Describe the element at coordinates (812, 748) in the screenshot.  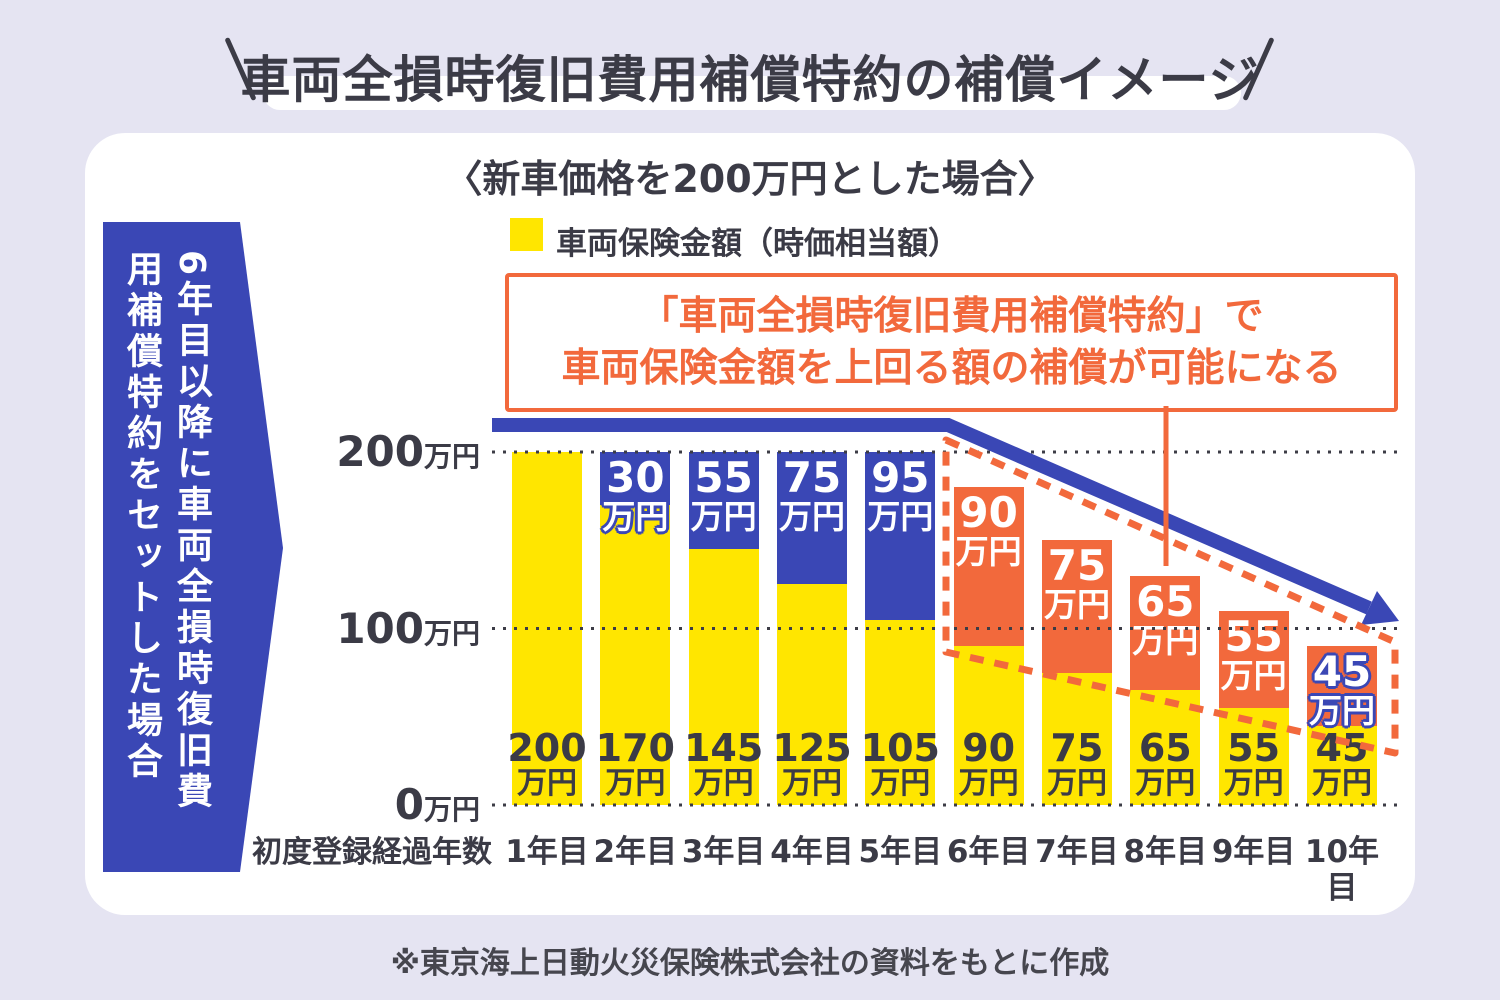
I see `value-number: 125` at that location.